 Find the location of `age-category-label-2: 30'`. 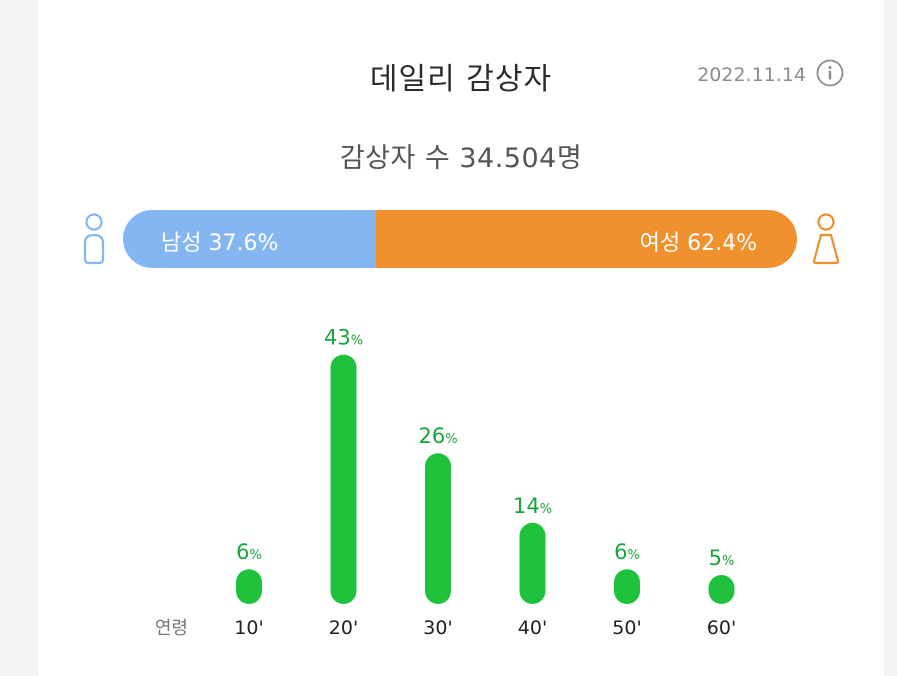

age-category-label-2: 30' is located at coordinates (437, 628).